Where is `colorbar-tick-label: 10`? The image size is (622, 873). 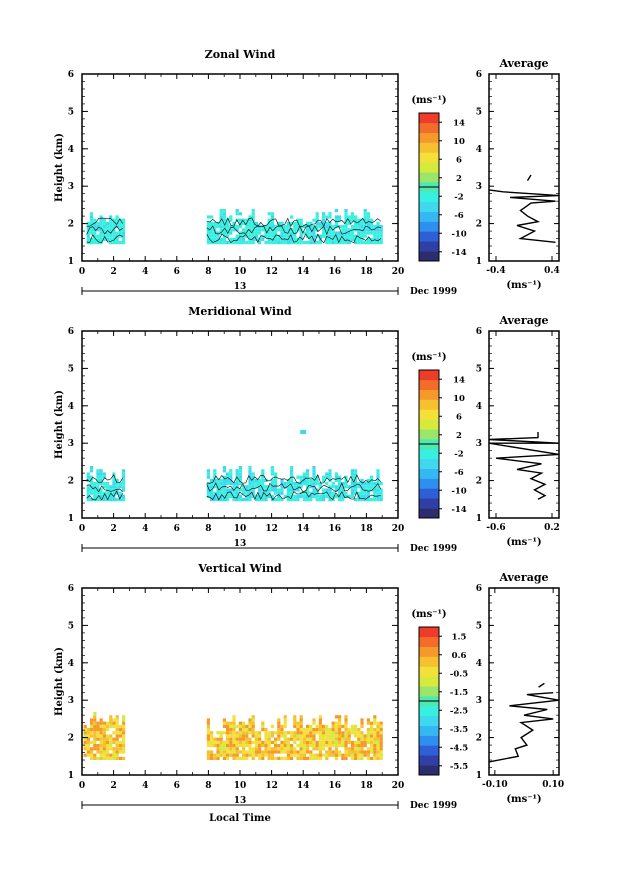
colorbar-tick-label: 10 is located at coordinates (459, 399).